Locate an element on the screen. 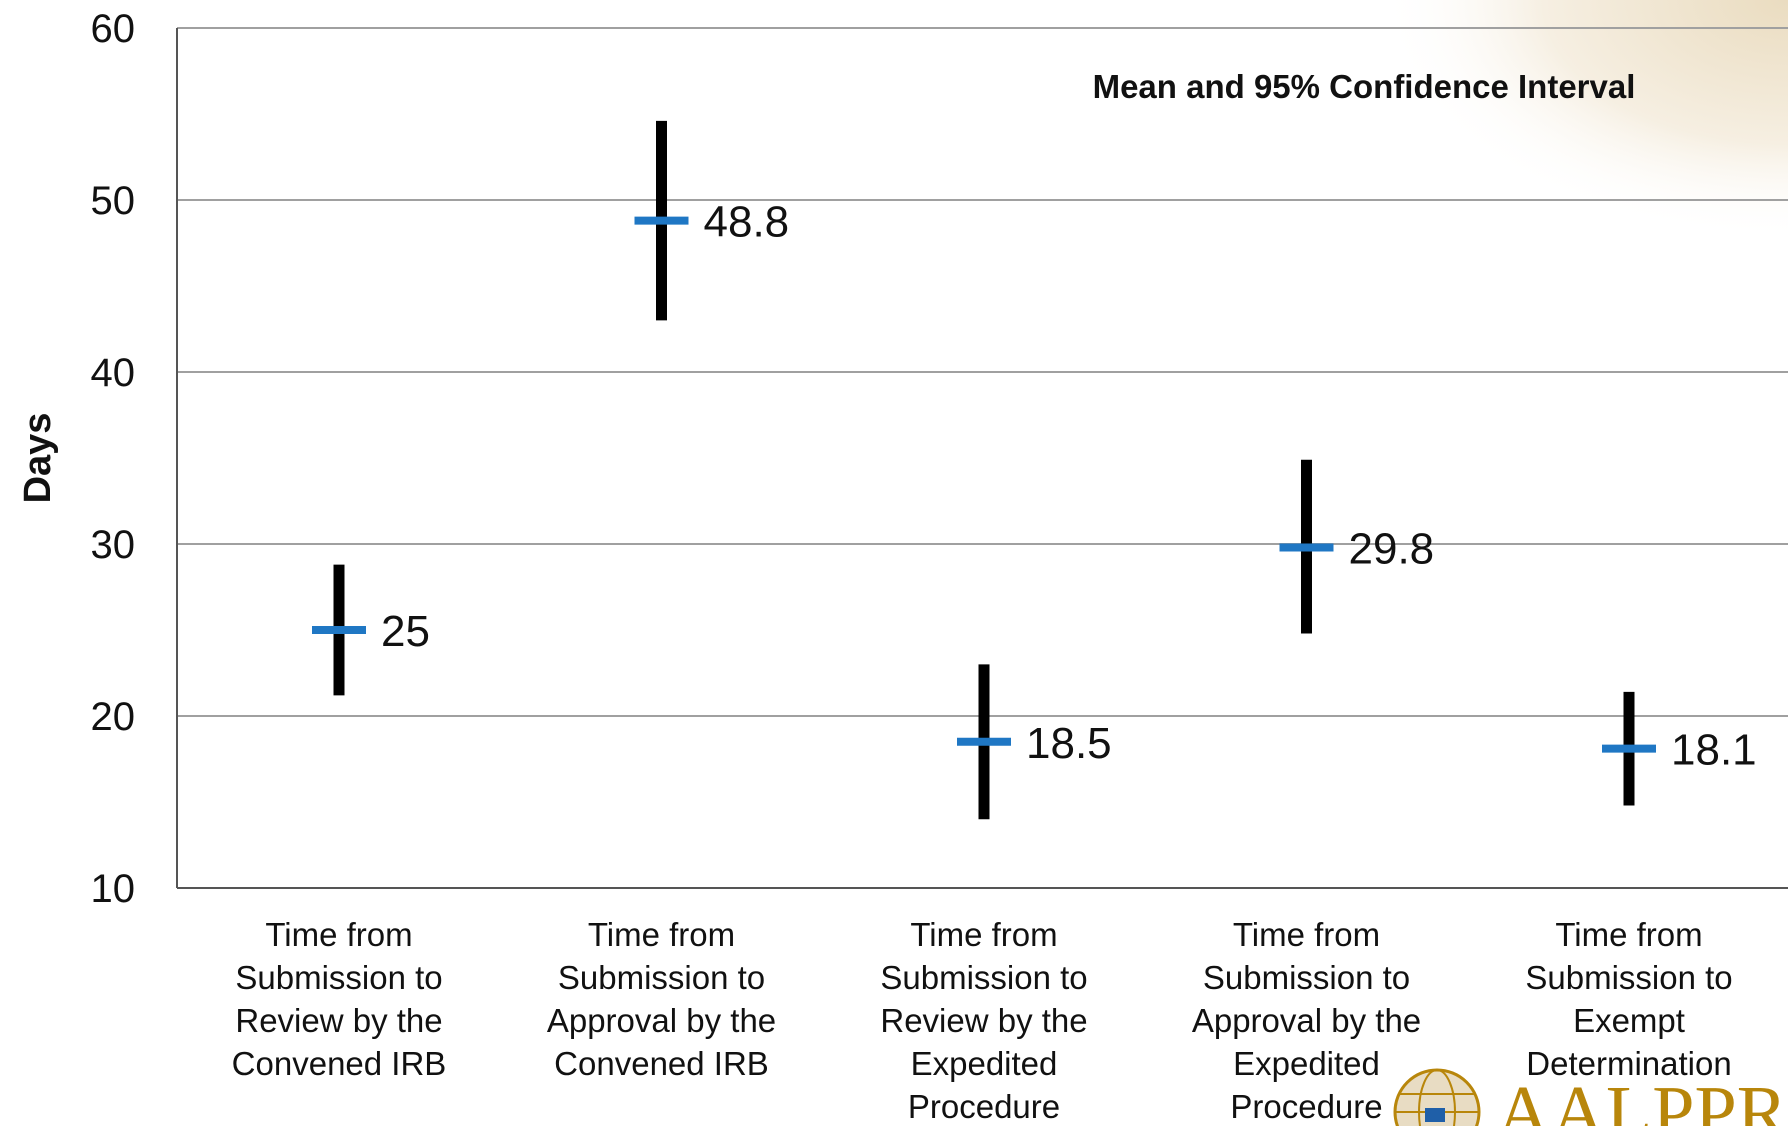 This screenshot has height=1126, width=1788. y-tick-label: 20 is located at coordinates (113, 717).